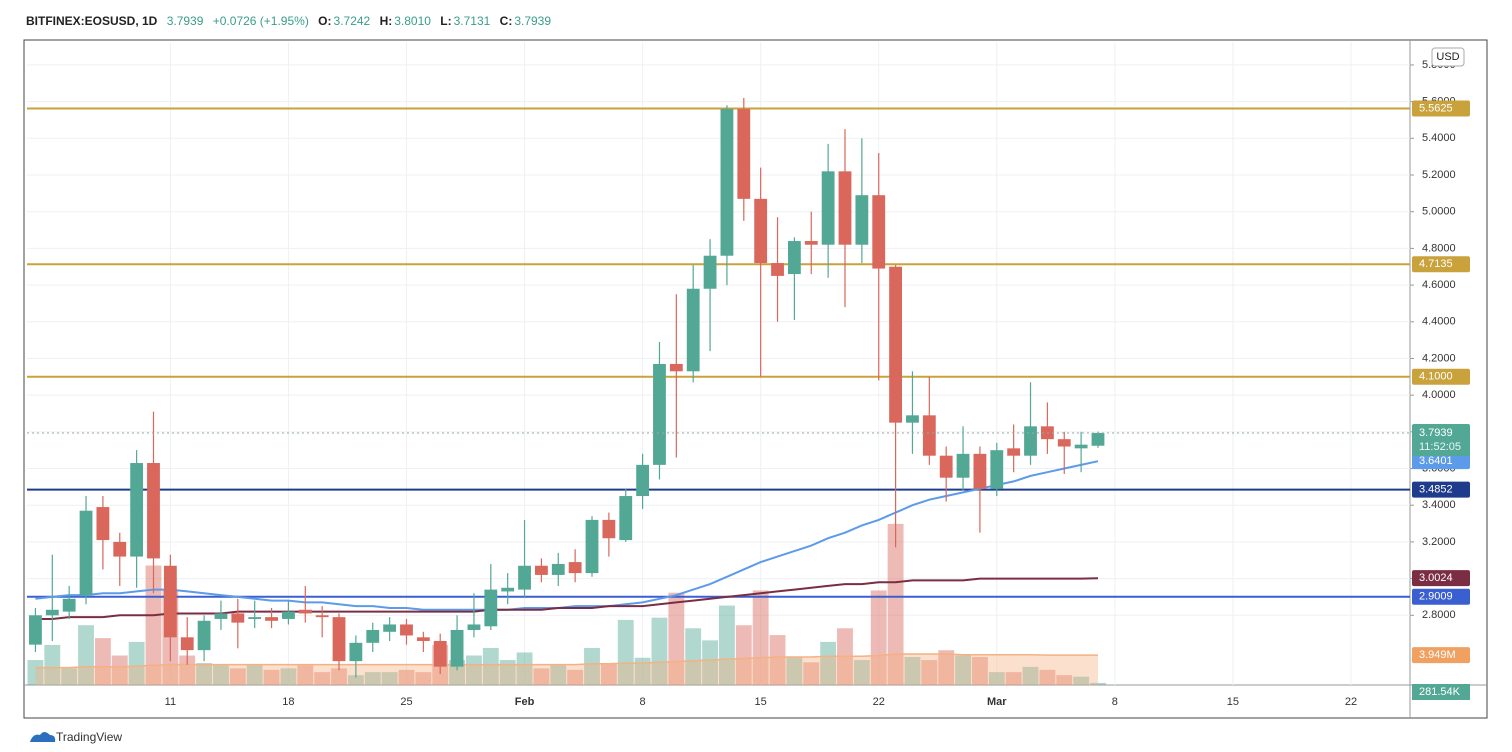  I want to click on brand-logo, so click(43, 737).